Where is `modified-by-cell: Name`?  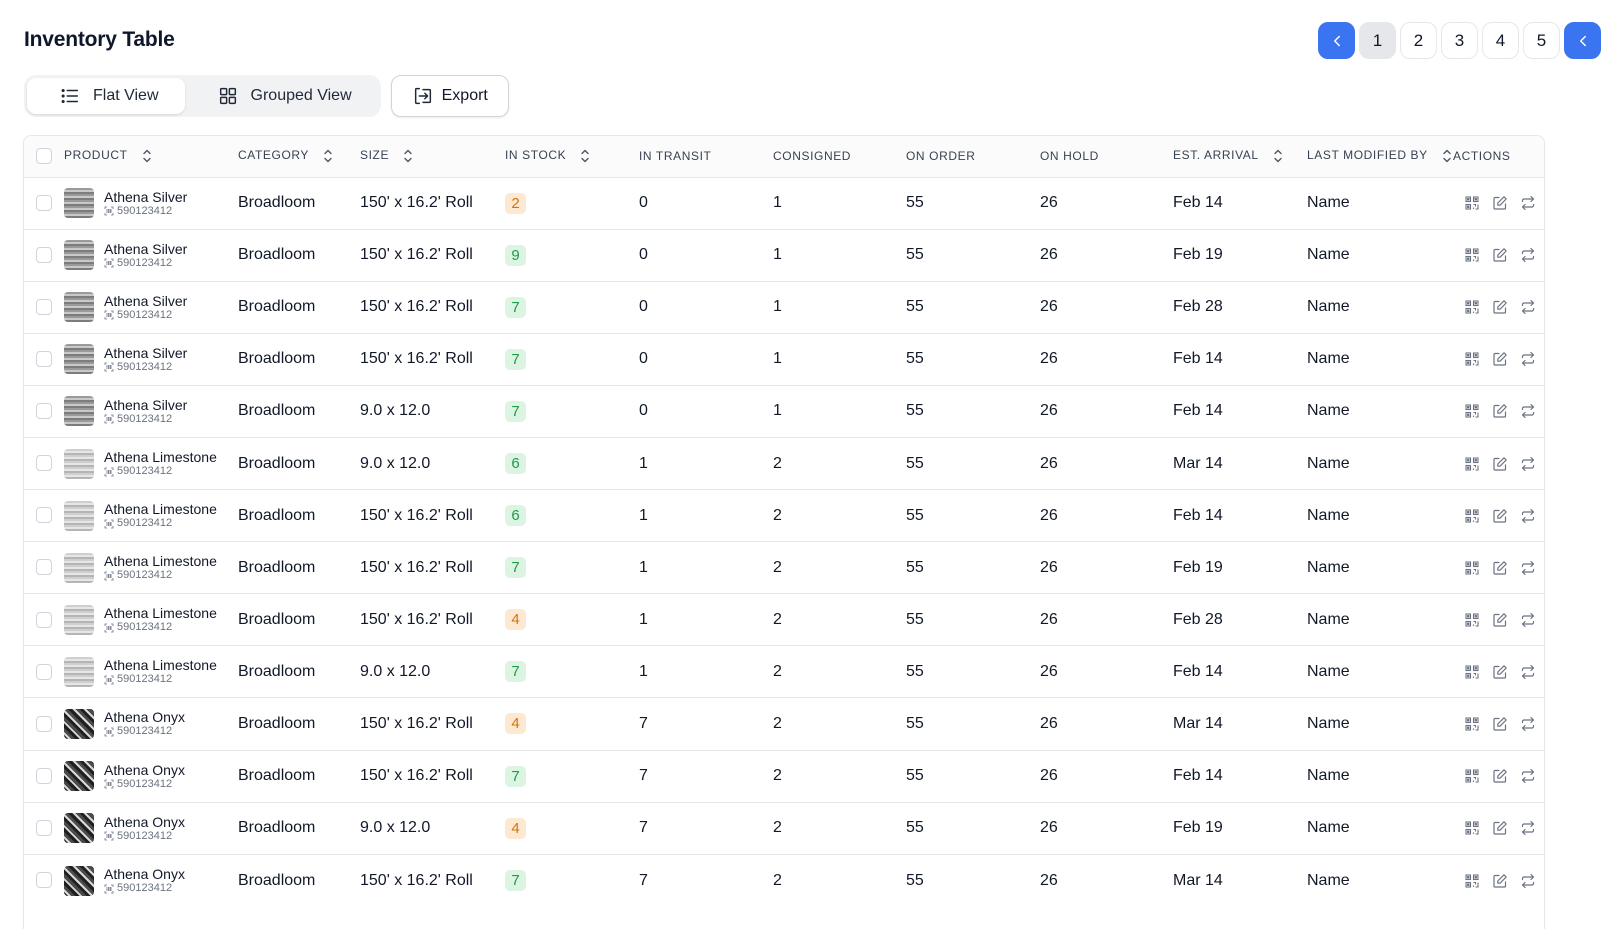 modified-by-cell: Name is located at coordinates (1328, 411).